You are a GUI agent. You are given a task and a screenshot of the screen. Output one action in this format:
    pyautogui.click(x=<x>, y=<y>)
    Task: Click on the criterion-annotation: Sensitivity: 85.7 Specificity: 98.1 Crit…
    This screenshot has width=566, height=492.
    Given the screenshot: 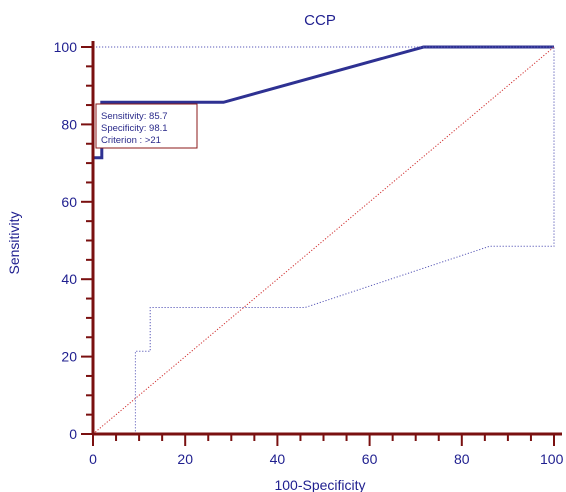 What is the action you would take?
    pyautogui.click(x=146, y=126)
    